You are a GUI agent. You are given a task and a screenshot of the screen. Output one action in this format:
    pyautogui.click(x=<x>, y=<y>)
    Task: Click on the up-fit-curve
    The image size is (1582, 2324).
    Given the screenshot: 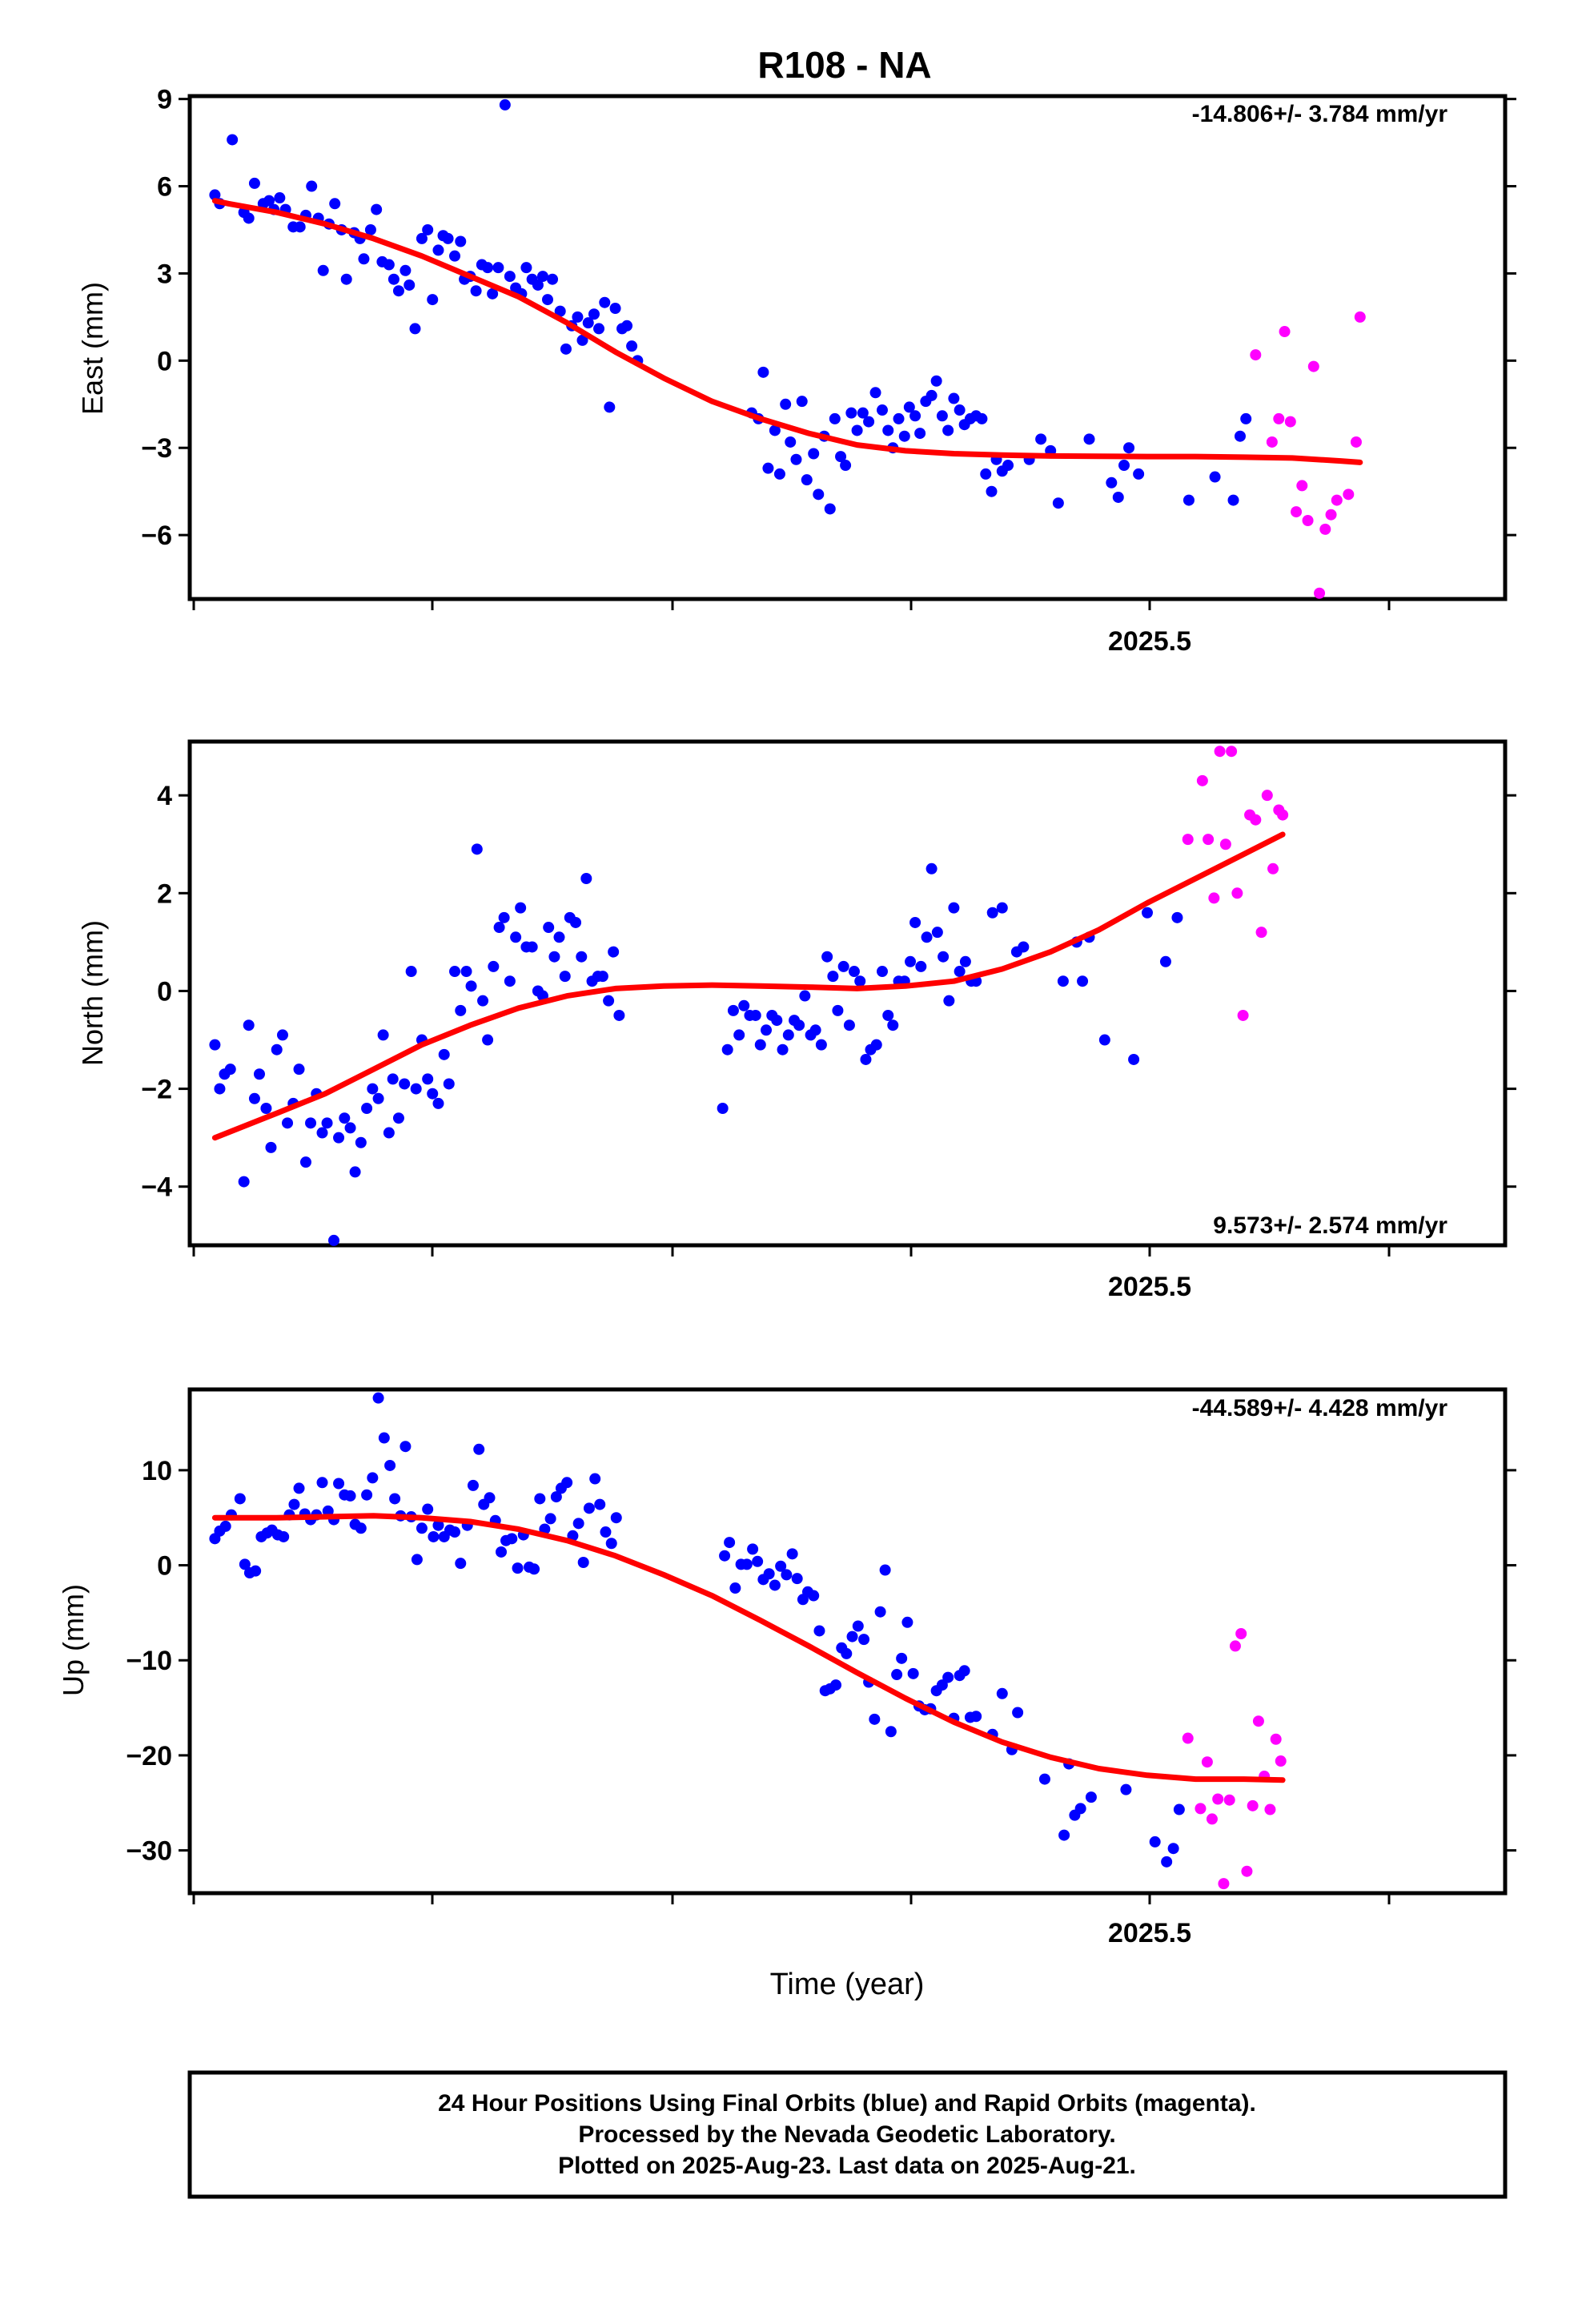 What is the action you would take?
    pyautogui.click(x=749, y=1648)
    